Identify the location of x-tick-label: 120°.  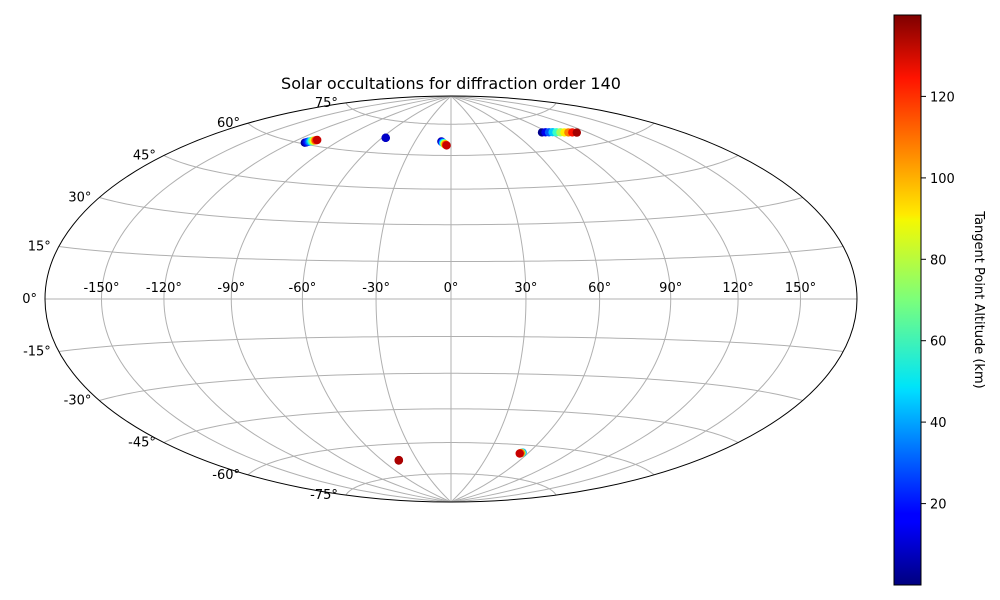
(737, 288).